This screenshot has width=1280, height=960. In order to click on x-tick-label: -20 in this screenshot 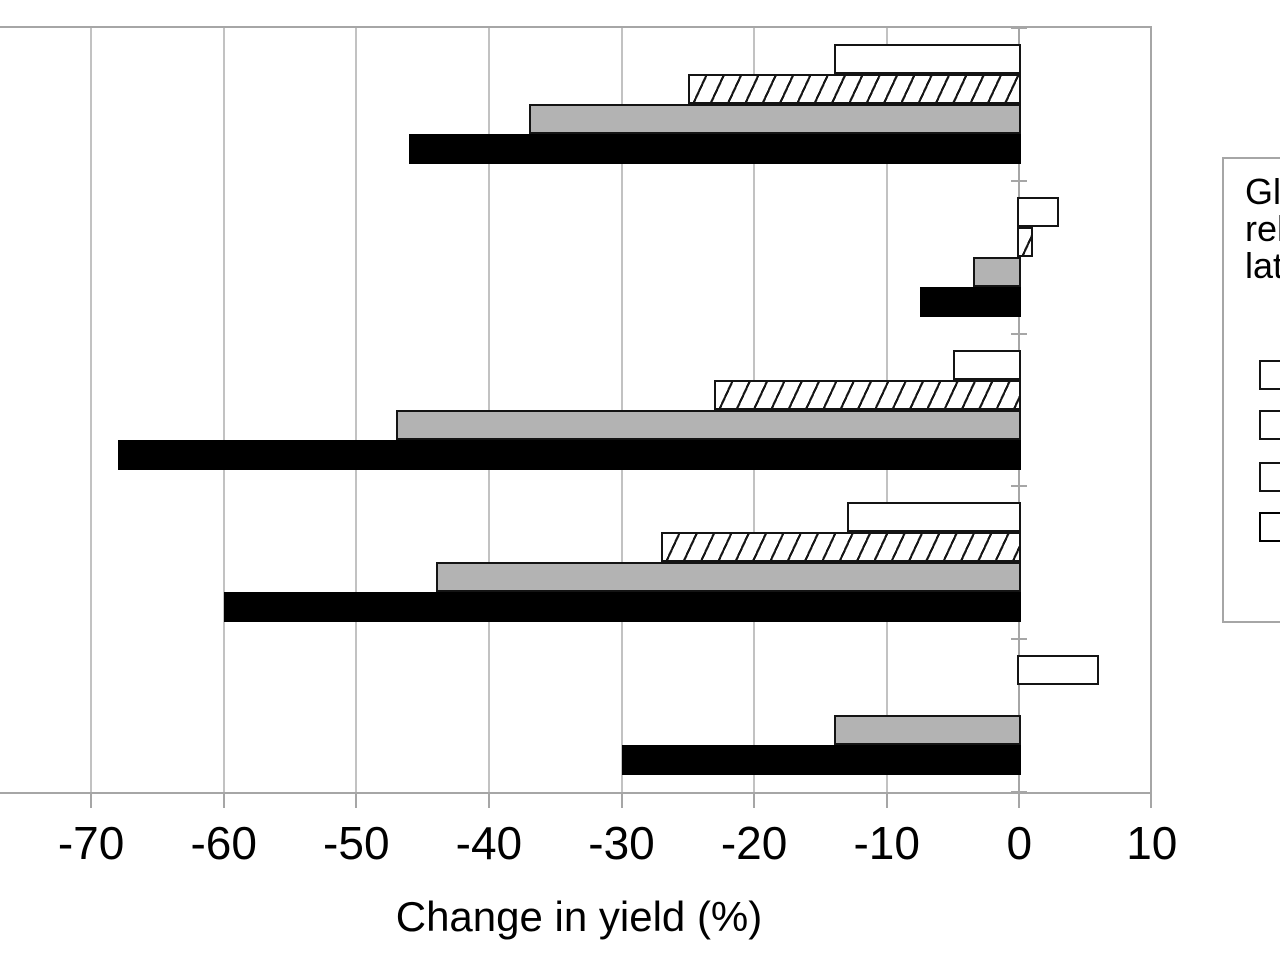, I will do `click(754, 843)`.